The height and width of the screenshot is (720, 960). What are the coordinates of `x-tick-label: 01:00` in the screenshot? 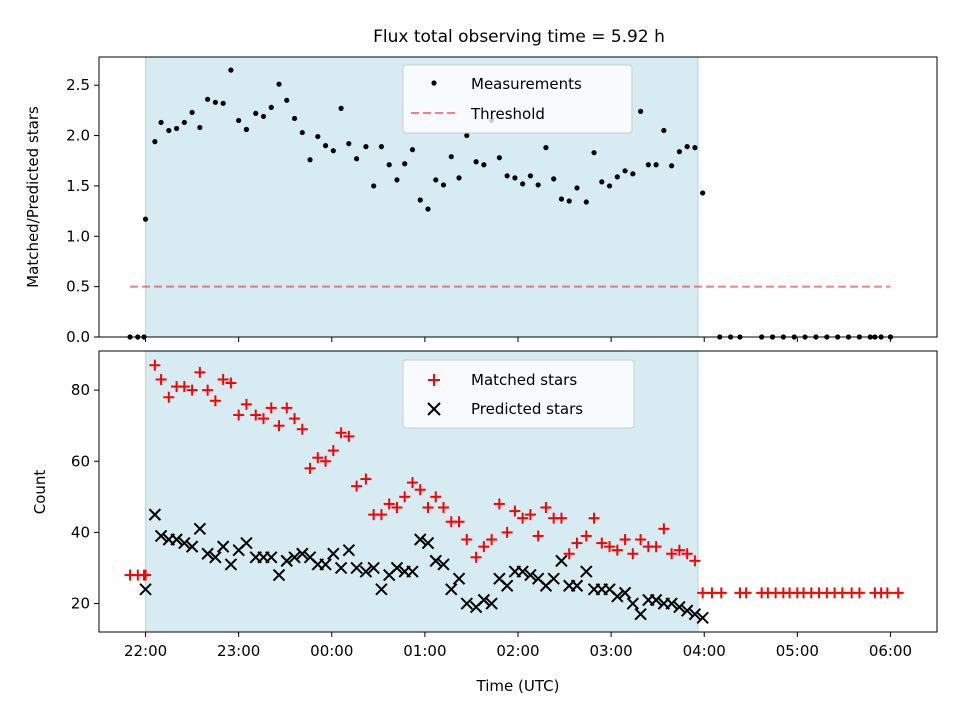 It's located at (424, 651).